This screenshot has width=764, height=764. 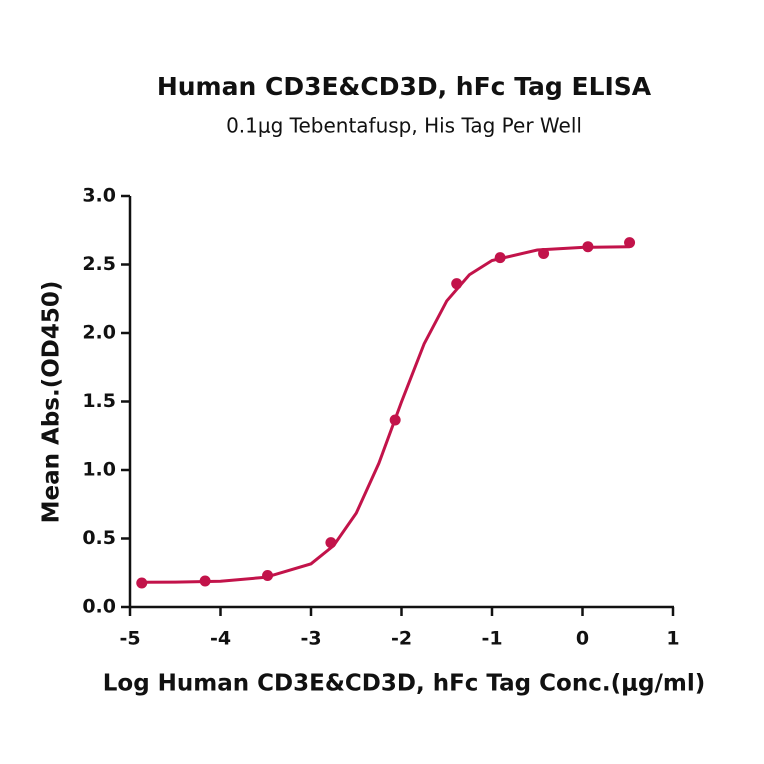 What do you see at coordinates (99, 538) in the screenshot?
I see `y-tick-label: 0.5` at bounding box center [99, 538].